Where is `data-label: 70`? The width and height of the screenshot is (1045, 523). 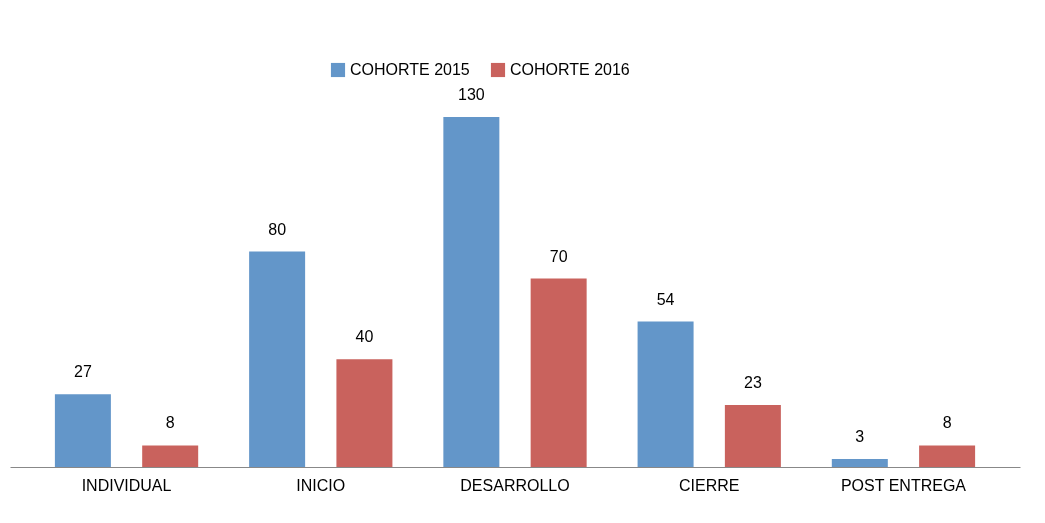
data-label: 70 is located at coordinates (558, 256).